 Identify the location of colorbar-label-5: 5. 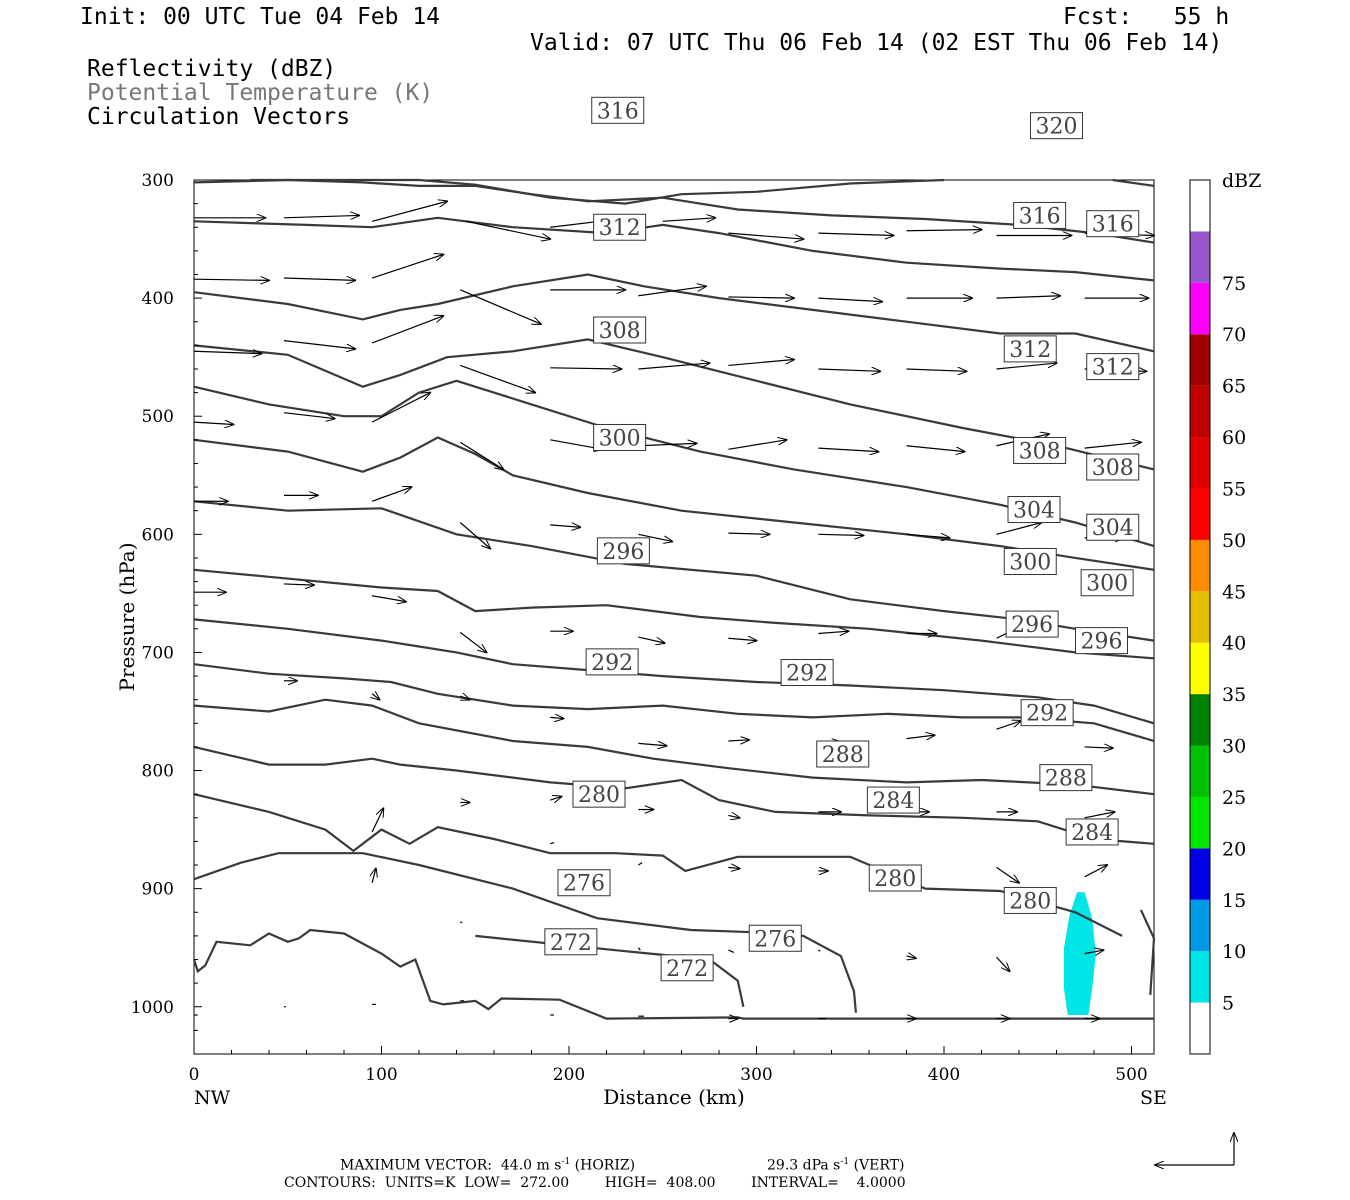
(1228, 1004).